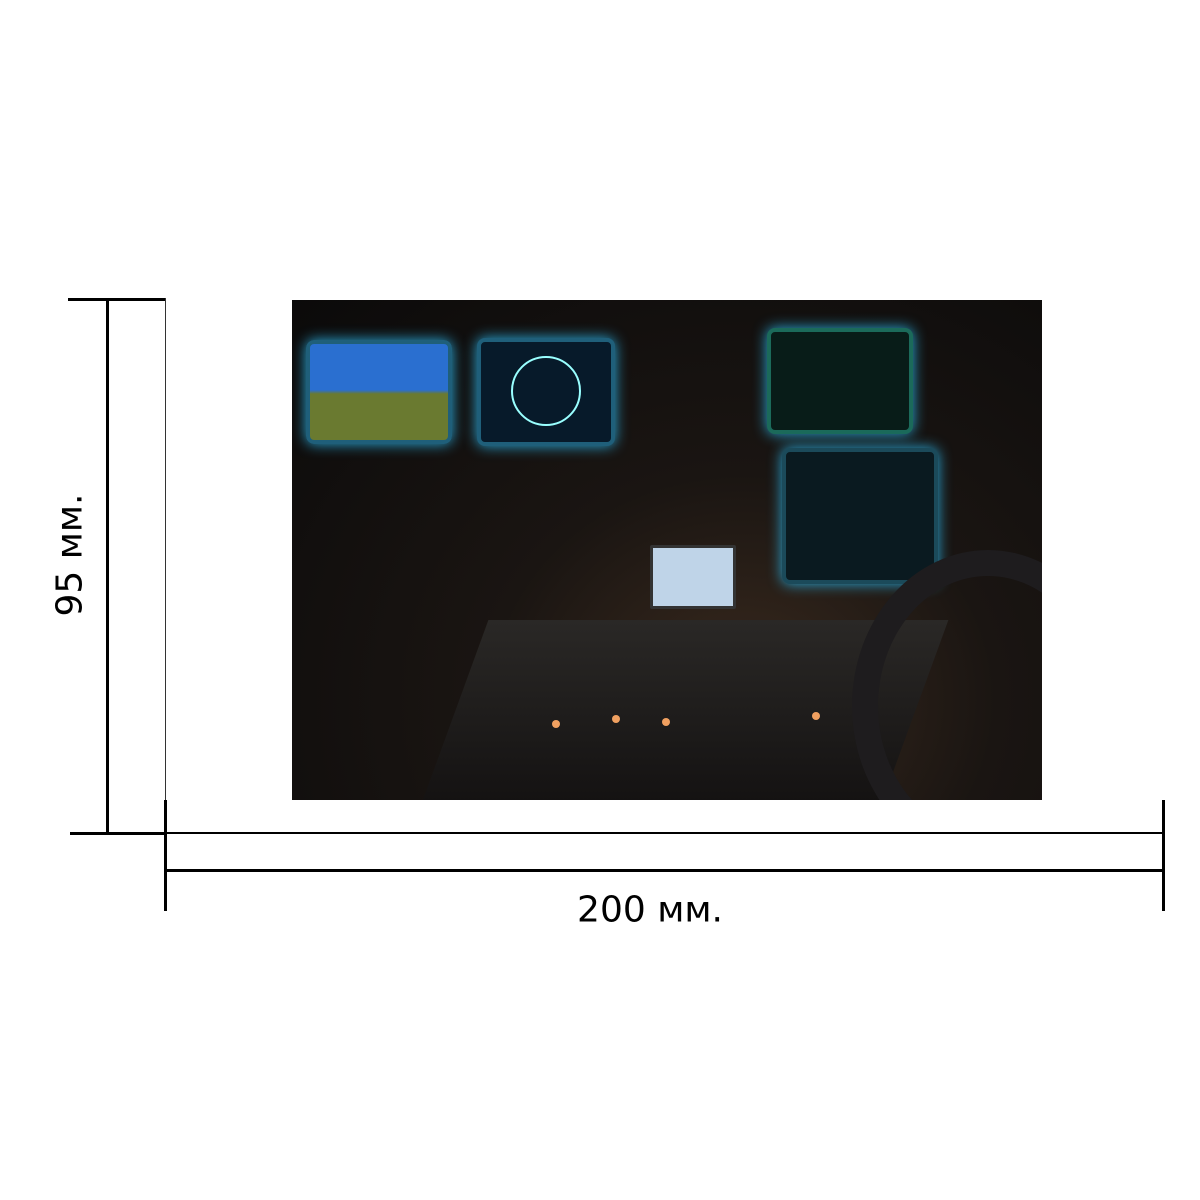  I want to click on navigation-display, so click(546, 392).